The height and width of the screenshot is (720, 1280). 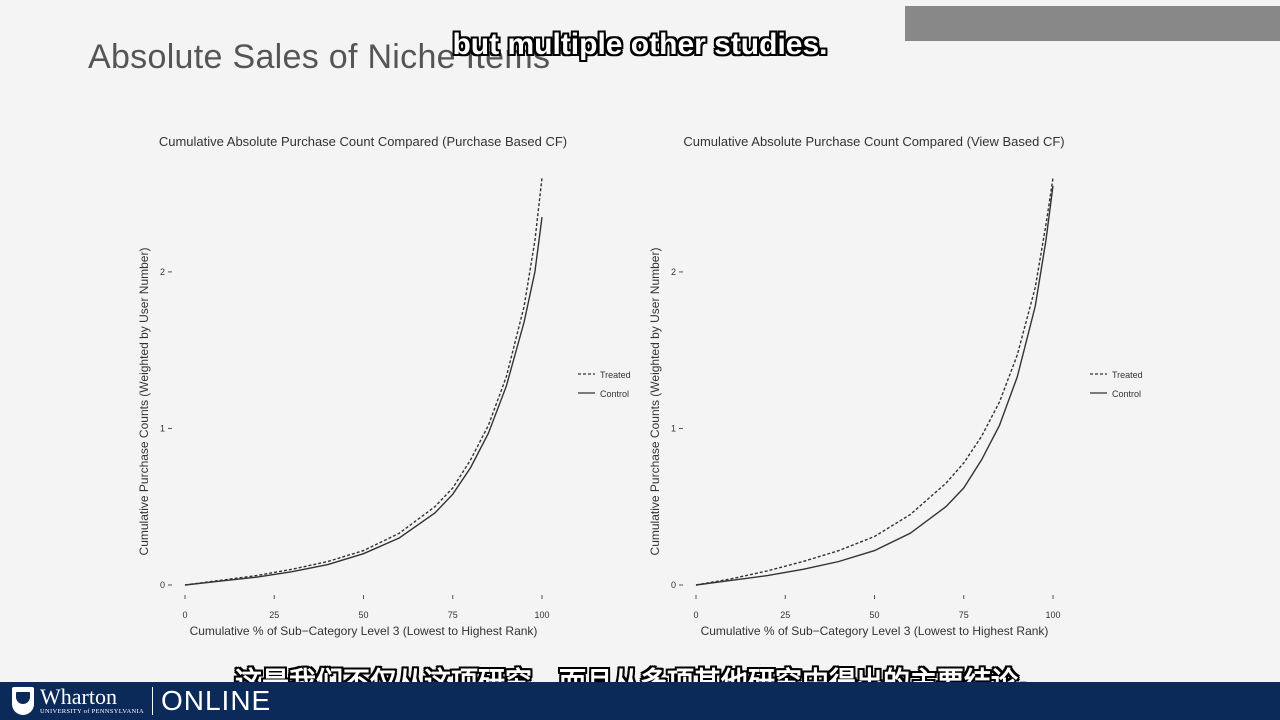 I want to click on series-line-control, so click(x=363, y=401).